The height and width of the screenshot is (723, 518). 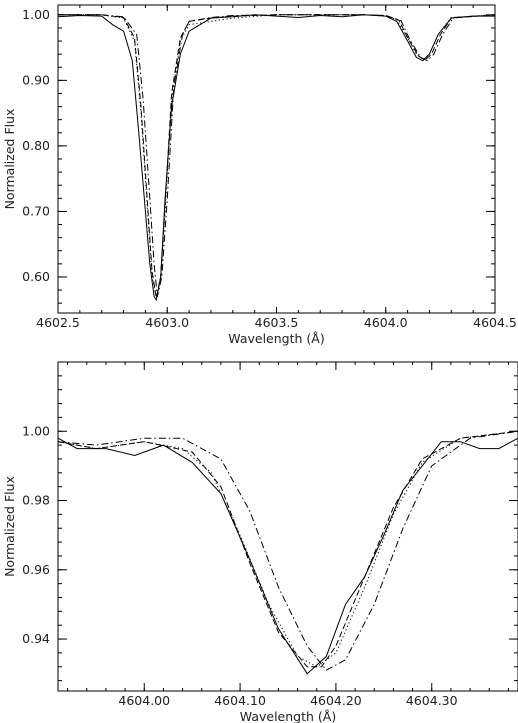 I want to click on x-tick-label: 4603.5, so click(x=277, y=322).